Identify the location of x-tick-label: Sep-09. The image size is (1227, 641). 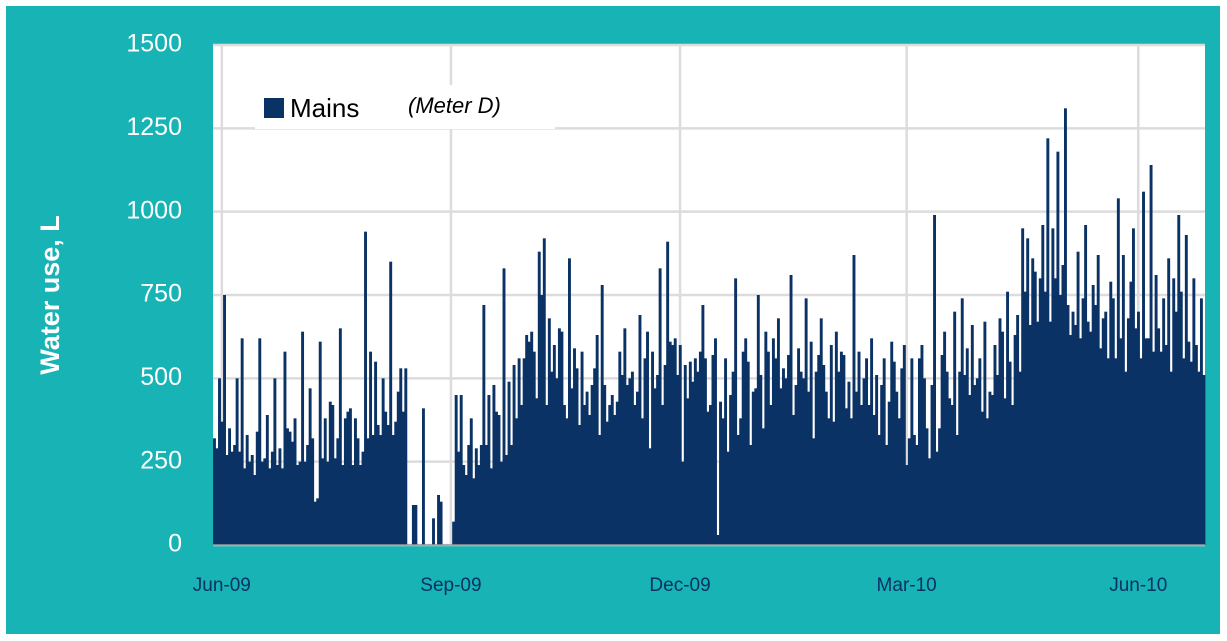
(450, 585).